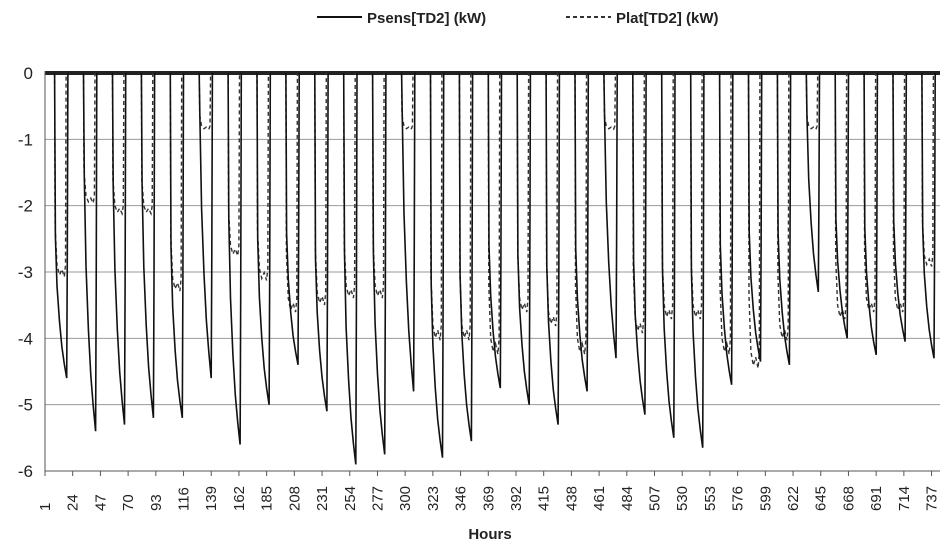 Image resolution: width=943 pixels, height=546 pixels. Describe the element at coordinates (45, 507) in the screenshot. I see `x-tick-label: 1` at that location.